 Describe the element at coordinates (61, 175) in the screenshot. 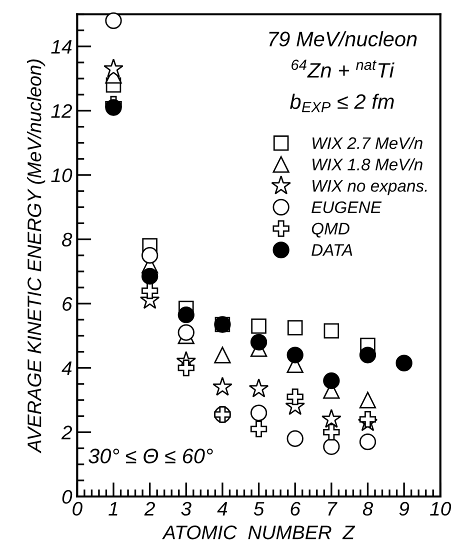

I see `y-tick-label: 10` at that location.